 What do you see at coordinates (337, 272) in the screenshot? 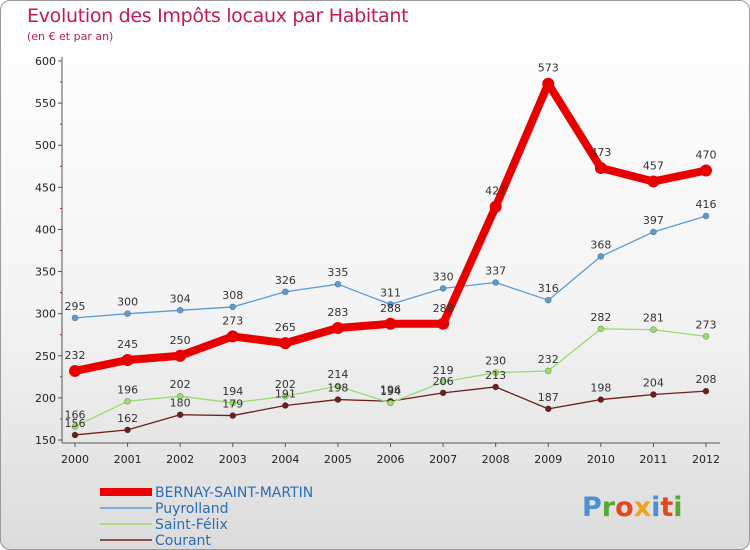
I see `data-label-puyrolland: 335` at bounding box center [337, 272].